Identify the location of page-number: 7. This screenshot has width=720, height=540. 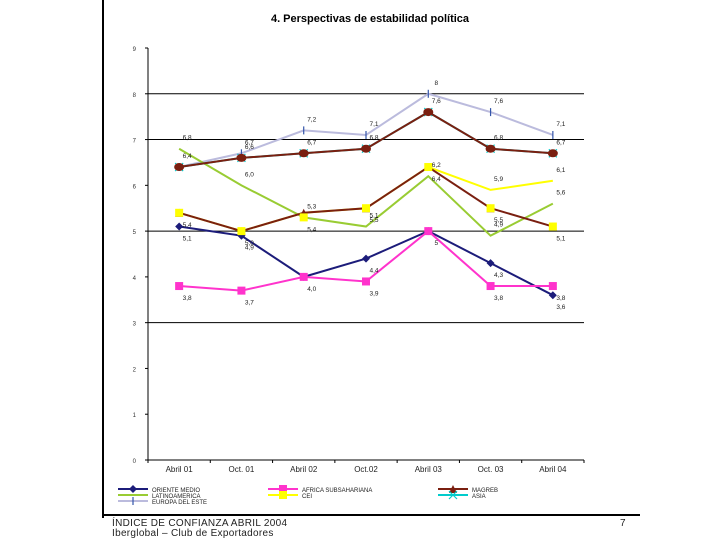
(623, 523).